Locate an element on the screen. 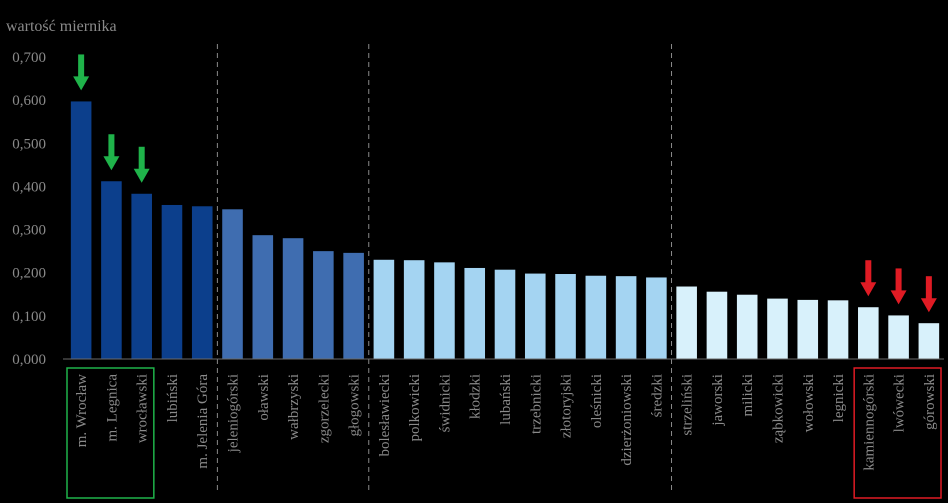 This screenshot has width=948, height=503. x-tick-label: lubiński is located at coordinates (173, 398).